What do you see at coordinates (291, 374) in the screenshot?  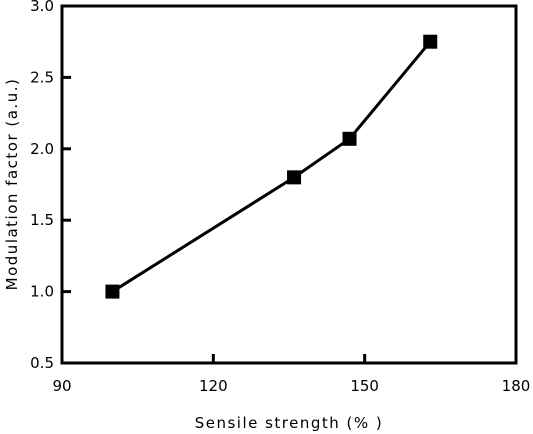 I see `x-axis-ticks: 90 120 150 180` at bounding box center [291, 374].